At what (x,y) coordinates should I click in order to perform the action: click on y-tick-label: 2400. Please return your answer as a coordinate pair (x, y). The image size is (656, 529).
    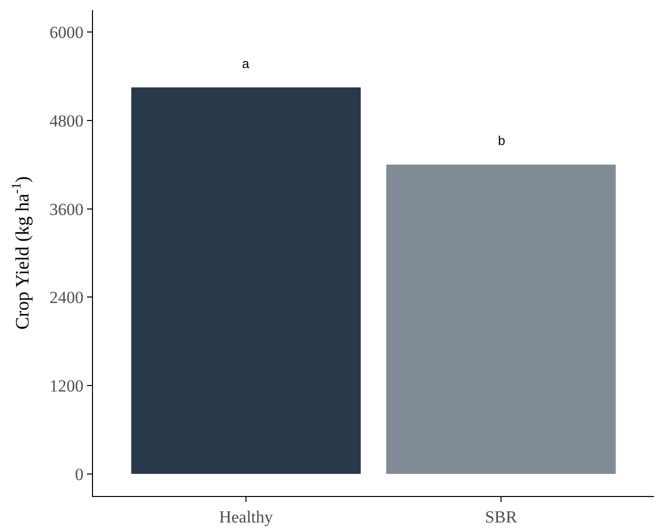
    Looking at the image, I should click on (67, 298).